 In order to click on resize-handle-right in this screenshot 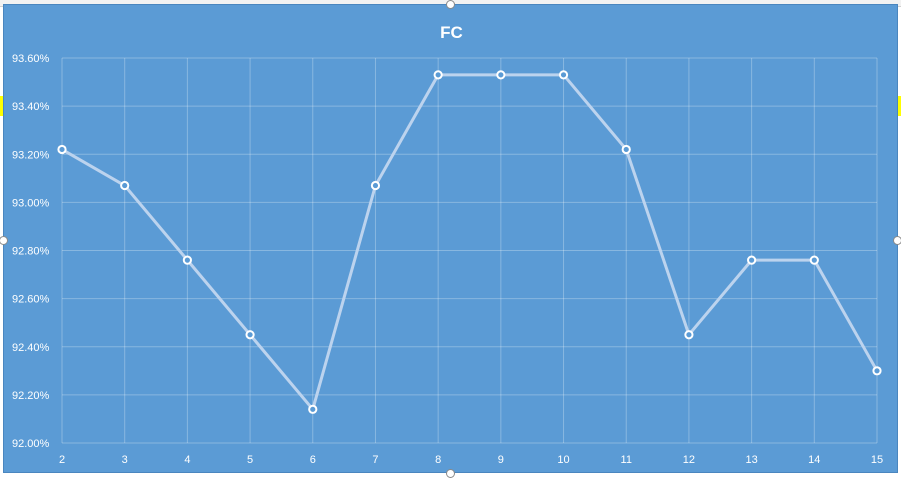, I will do `click(897, 240)`.